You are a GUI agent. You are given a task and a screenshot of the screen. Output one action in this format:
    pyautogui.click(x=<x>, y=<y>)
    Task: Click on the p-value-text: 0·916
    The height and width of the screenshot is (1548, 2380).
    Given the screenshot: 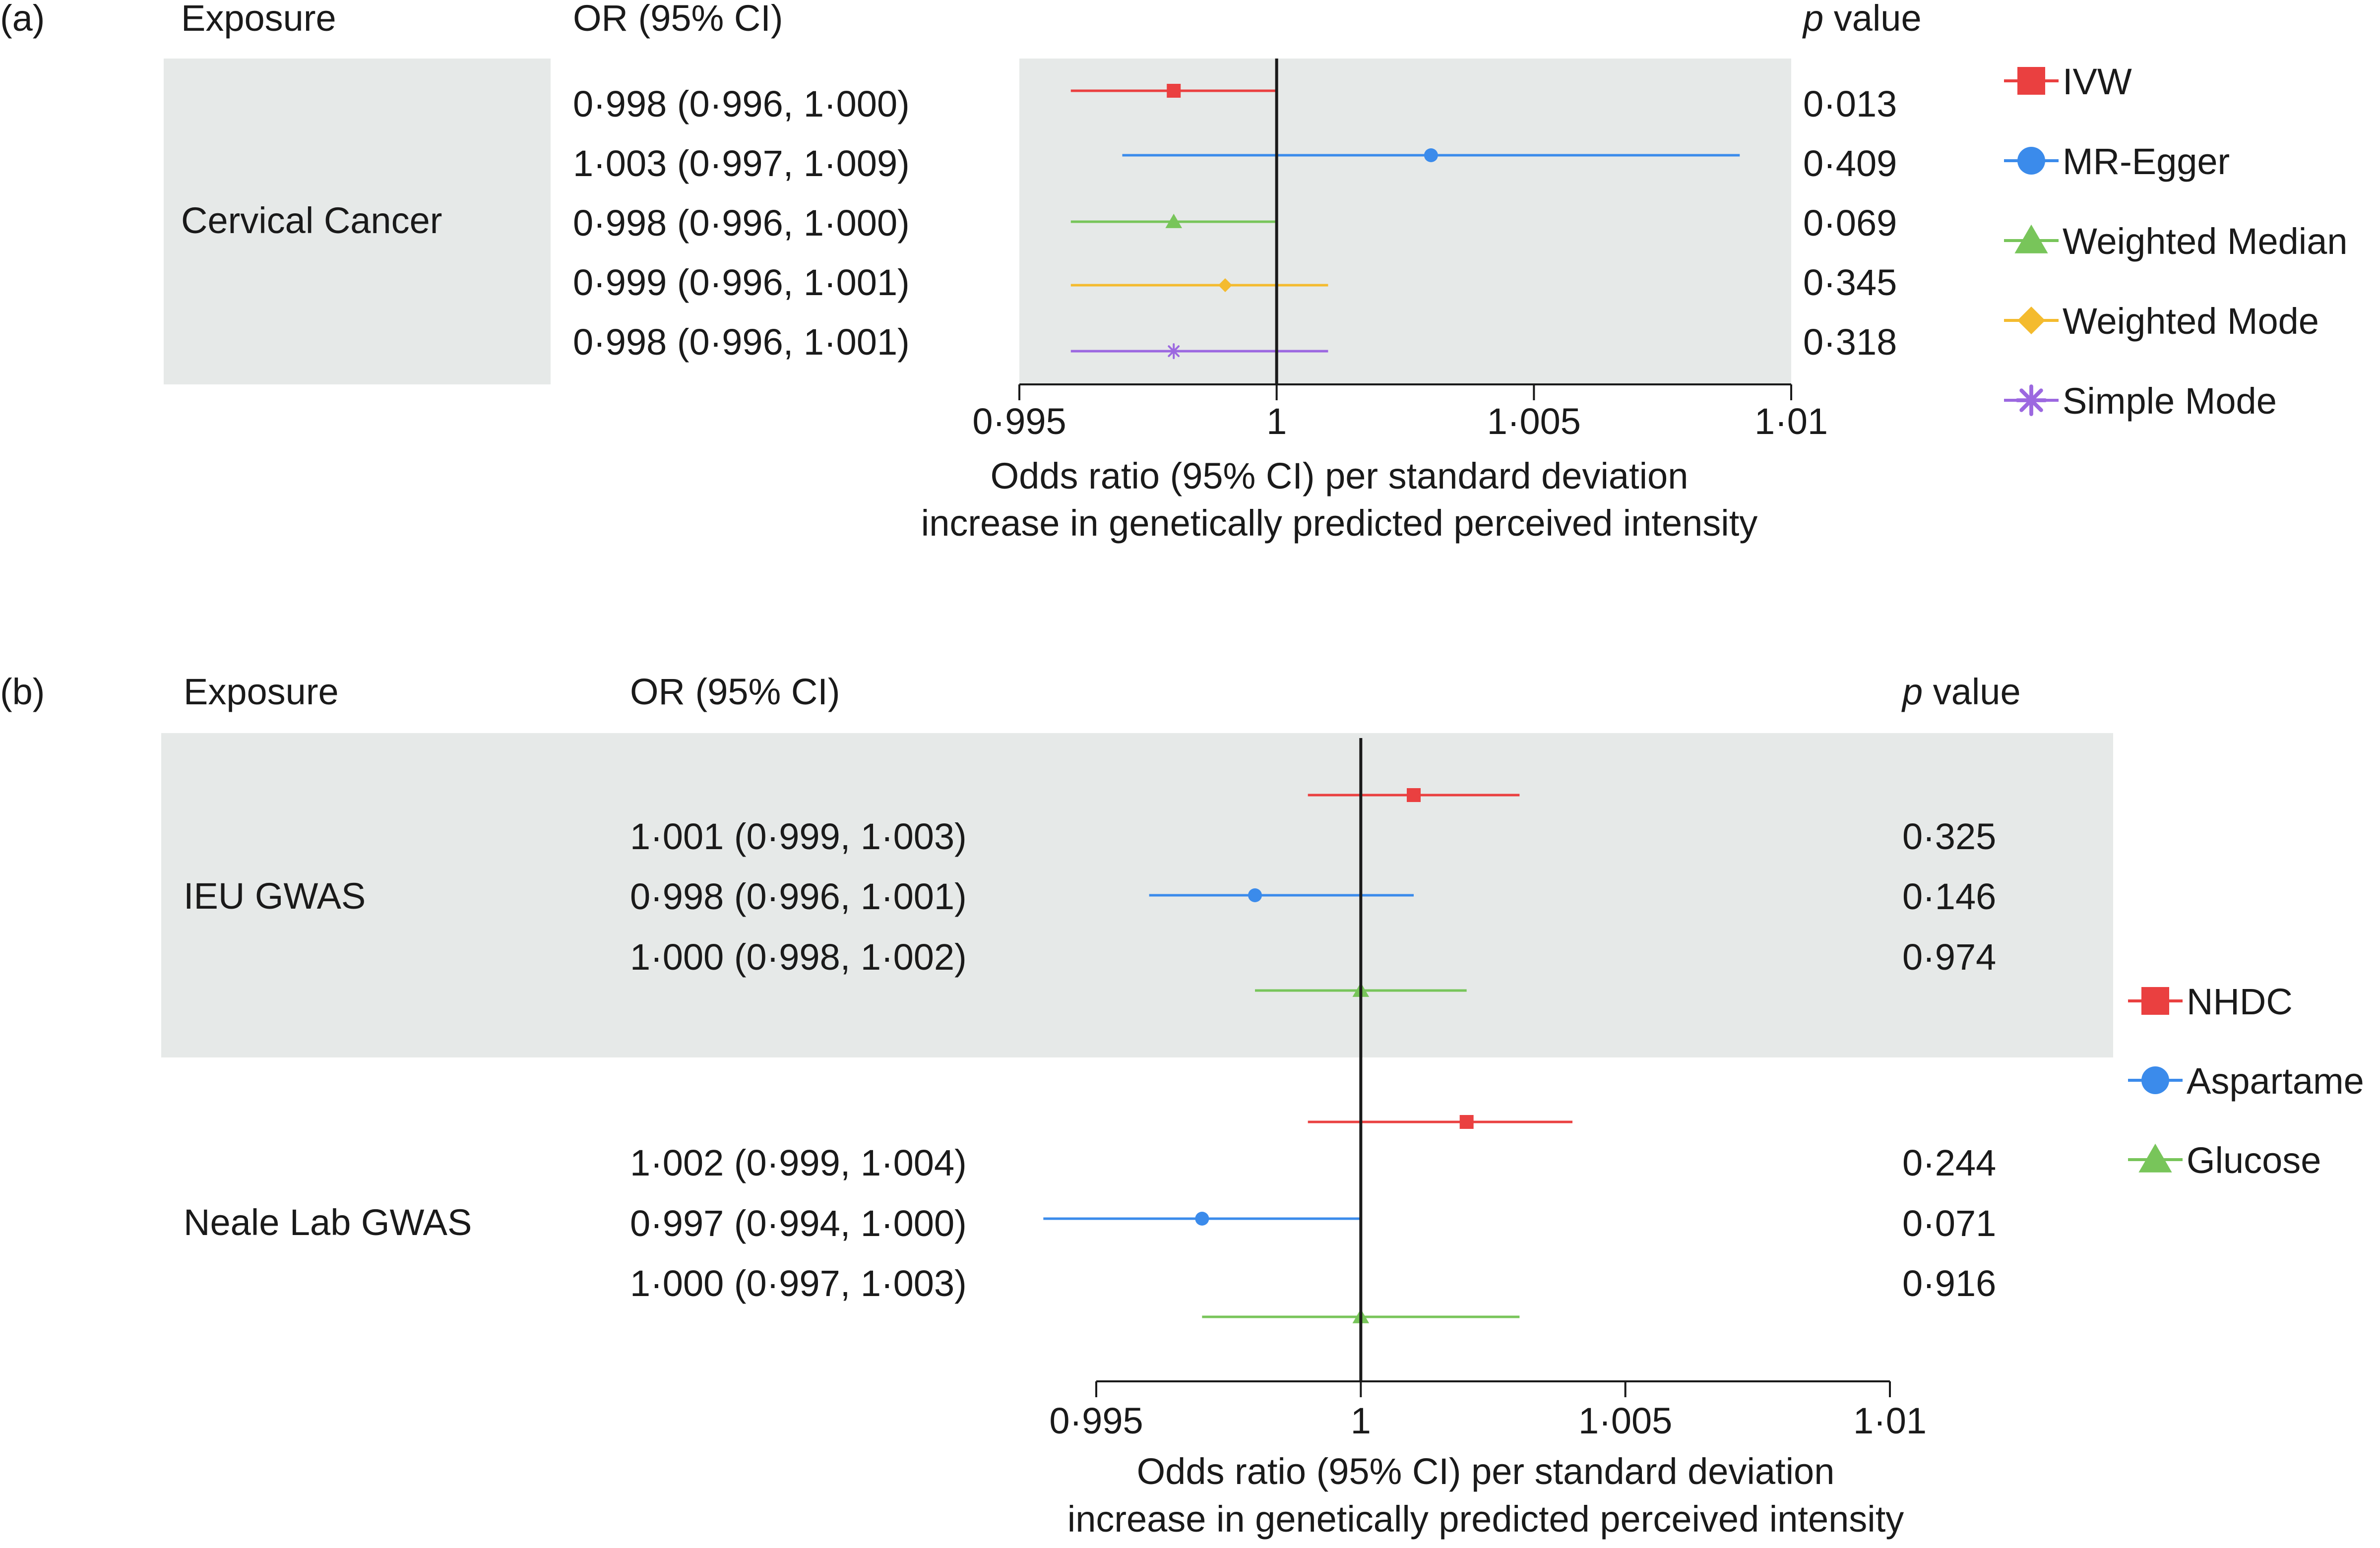 What is the action you would take?
    pyautogui.click(x=1949, y=1283)
    